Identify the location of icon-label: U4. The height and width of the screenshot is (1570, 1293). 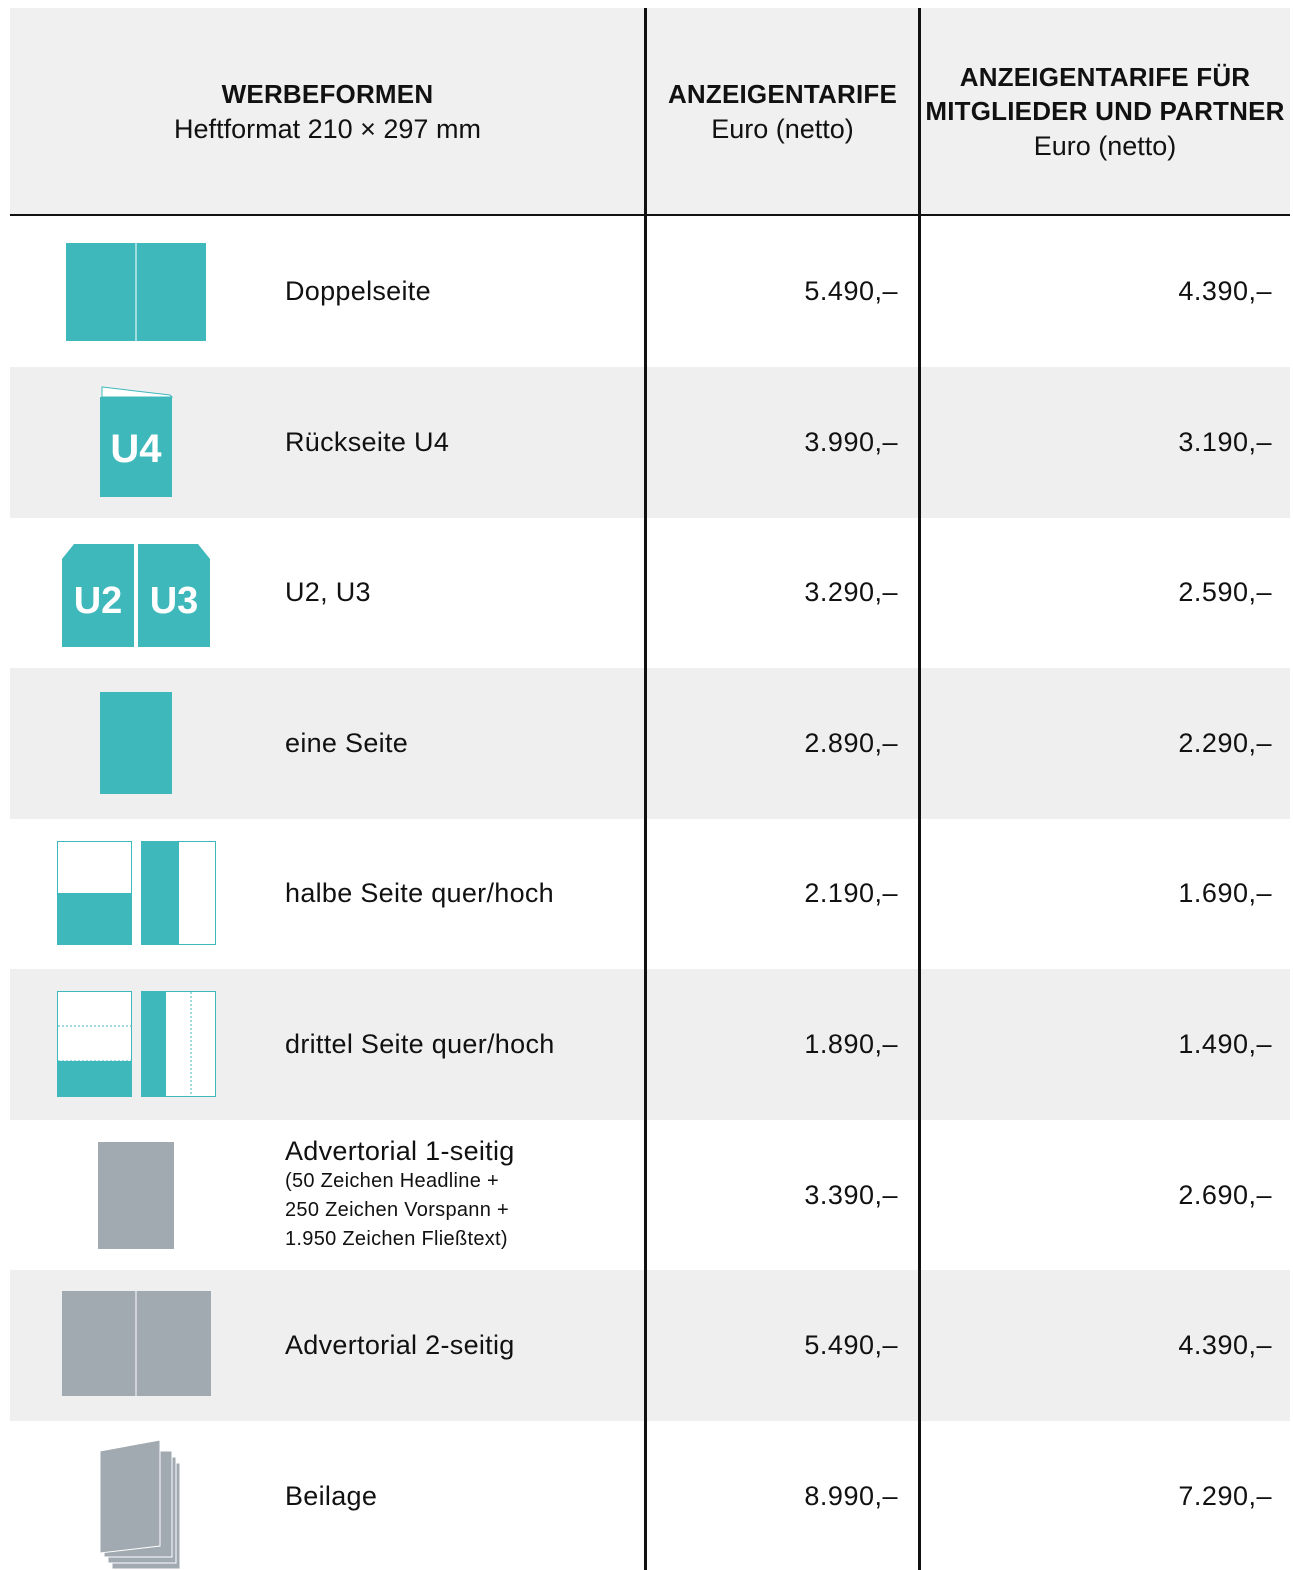
(136, 449).